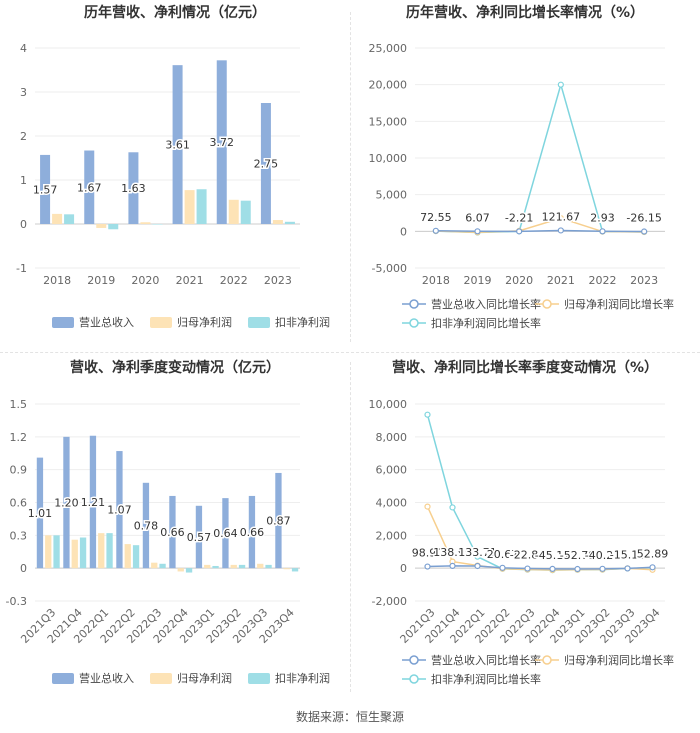 The height and width of the screenshot is (733, 700). Describe the element at coordinates (19, 535) in the screenshot. I see `y-tick-label: 0.3` at that location.